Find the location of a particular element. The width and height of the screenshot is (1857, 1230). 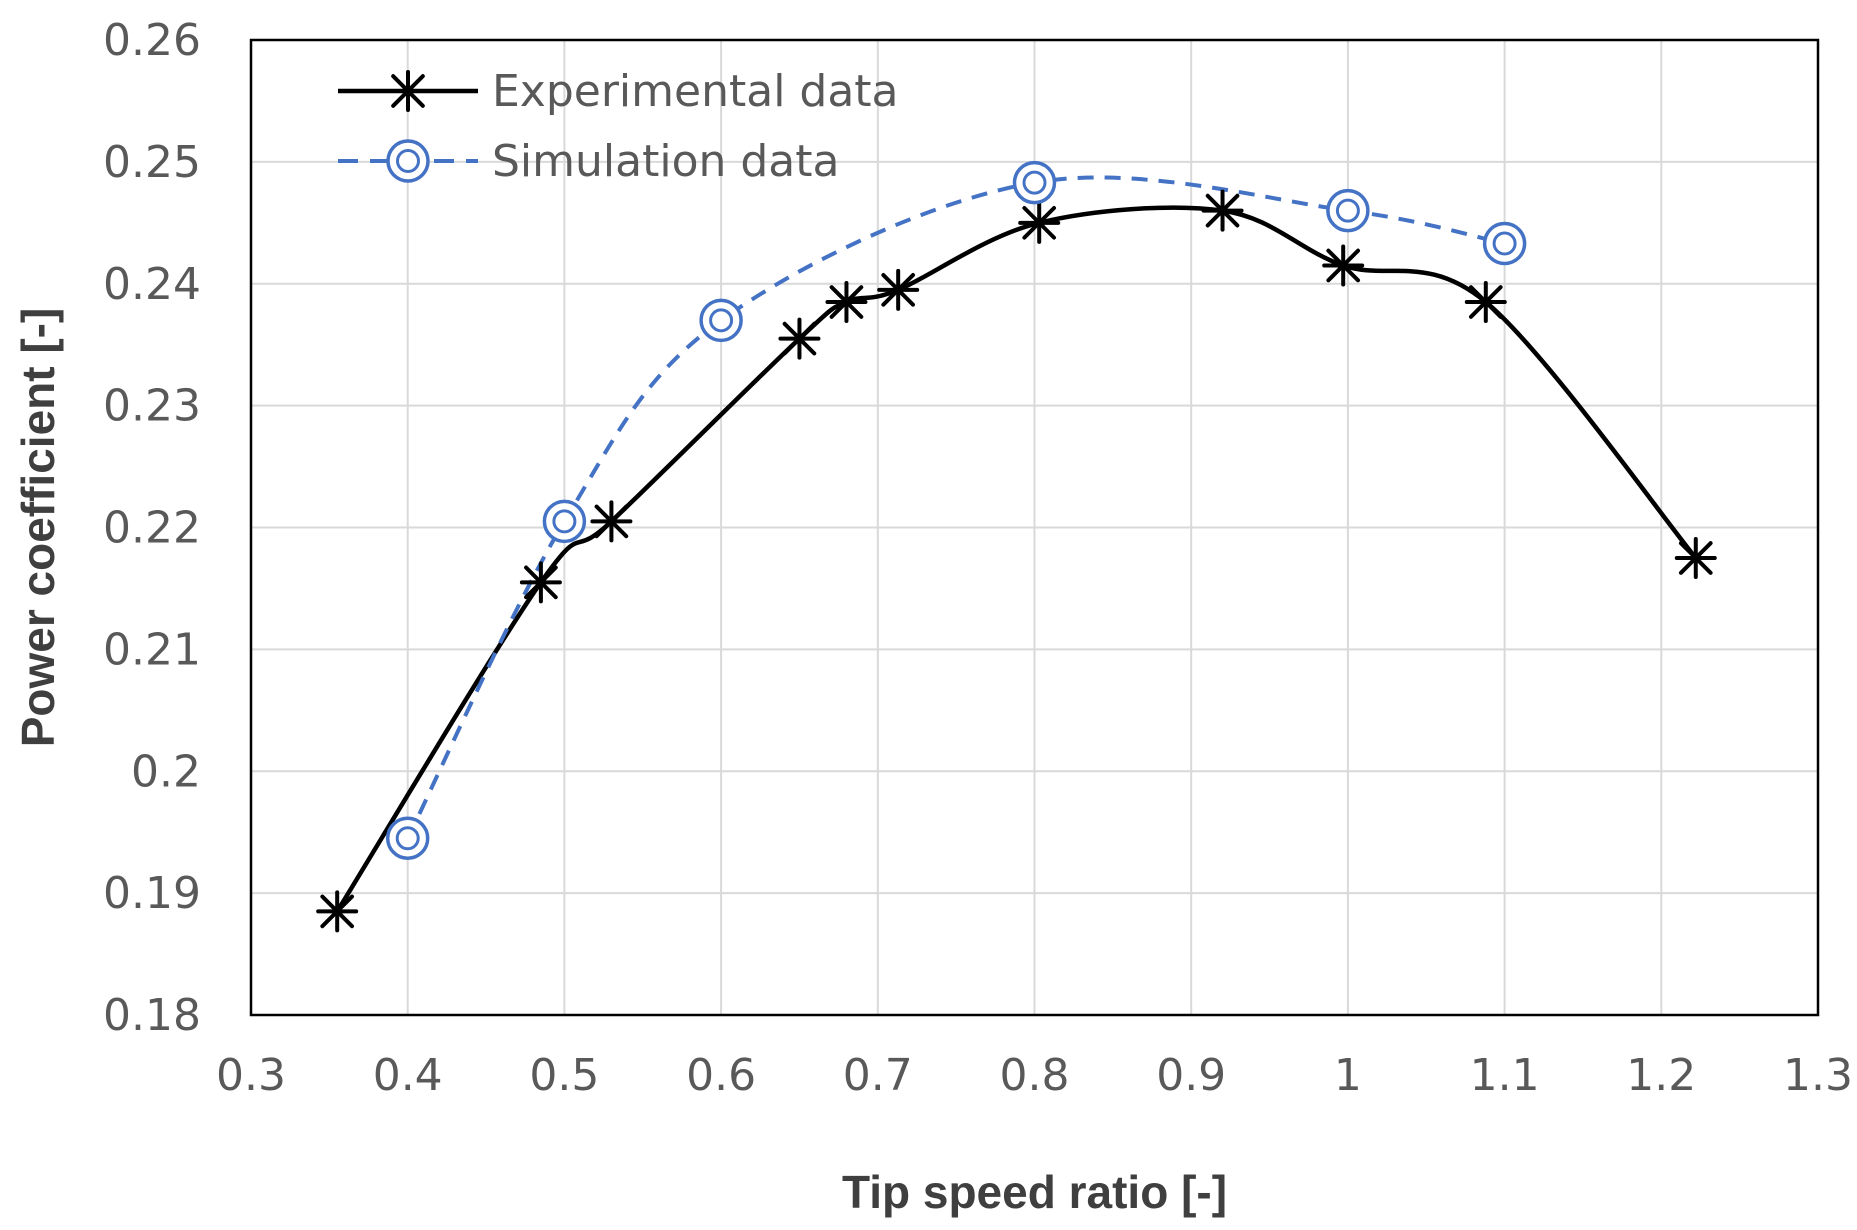

legend-item-simulation is located at coordinates (408, 161).